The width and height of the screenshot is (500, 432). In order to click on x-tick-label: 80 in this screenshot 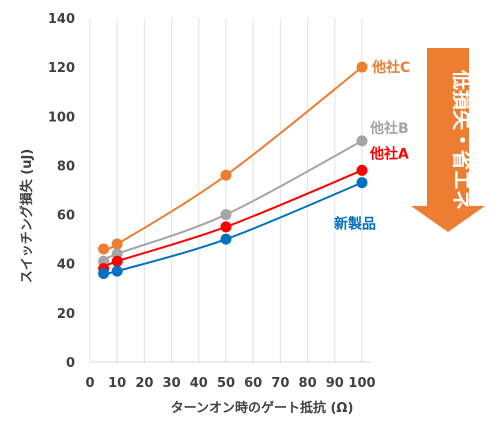, I will do `click(308, 383)`.